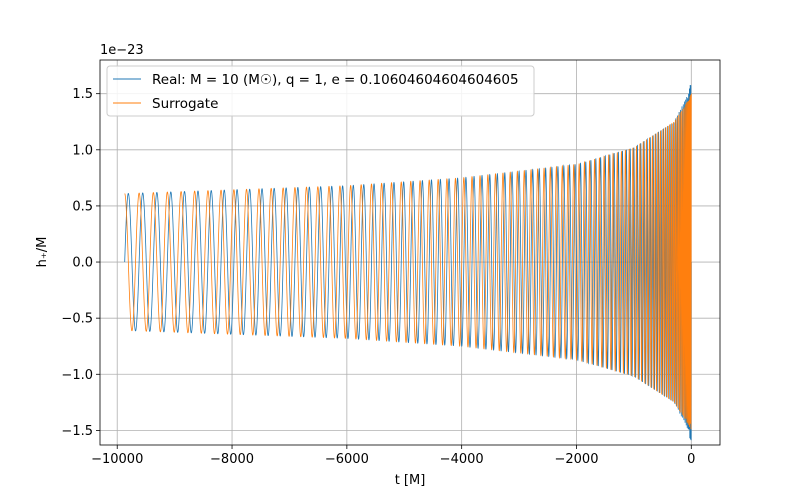  I want to click on legend-label-surrogate: Surrogate, so click(185, 104).